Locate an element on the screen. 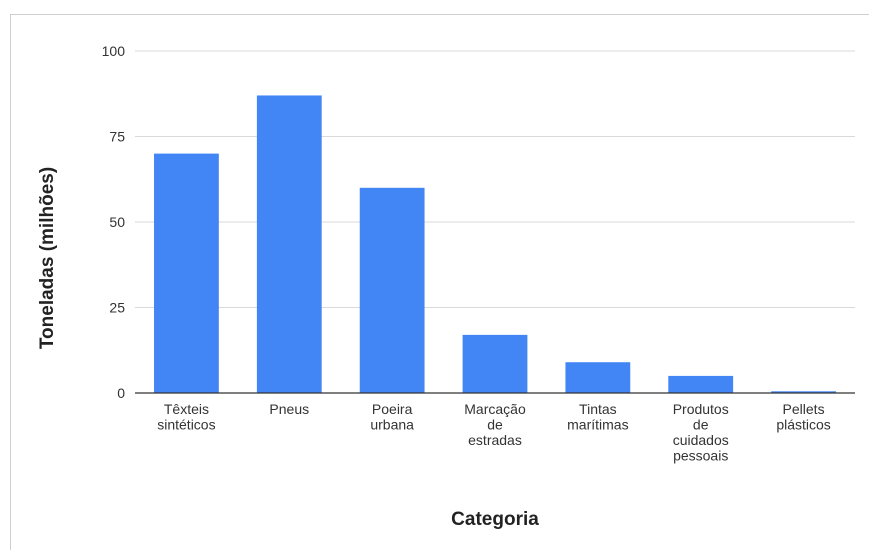  y-tick-label: 25 is located at coordinates (117, 308).